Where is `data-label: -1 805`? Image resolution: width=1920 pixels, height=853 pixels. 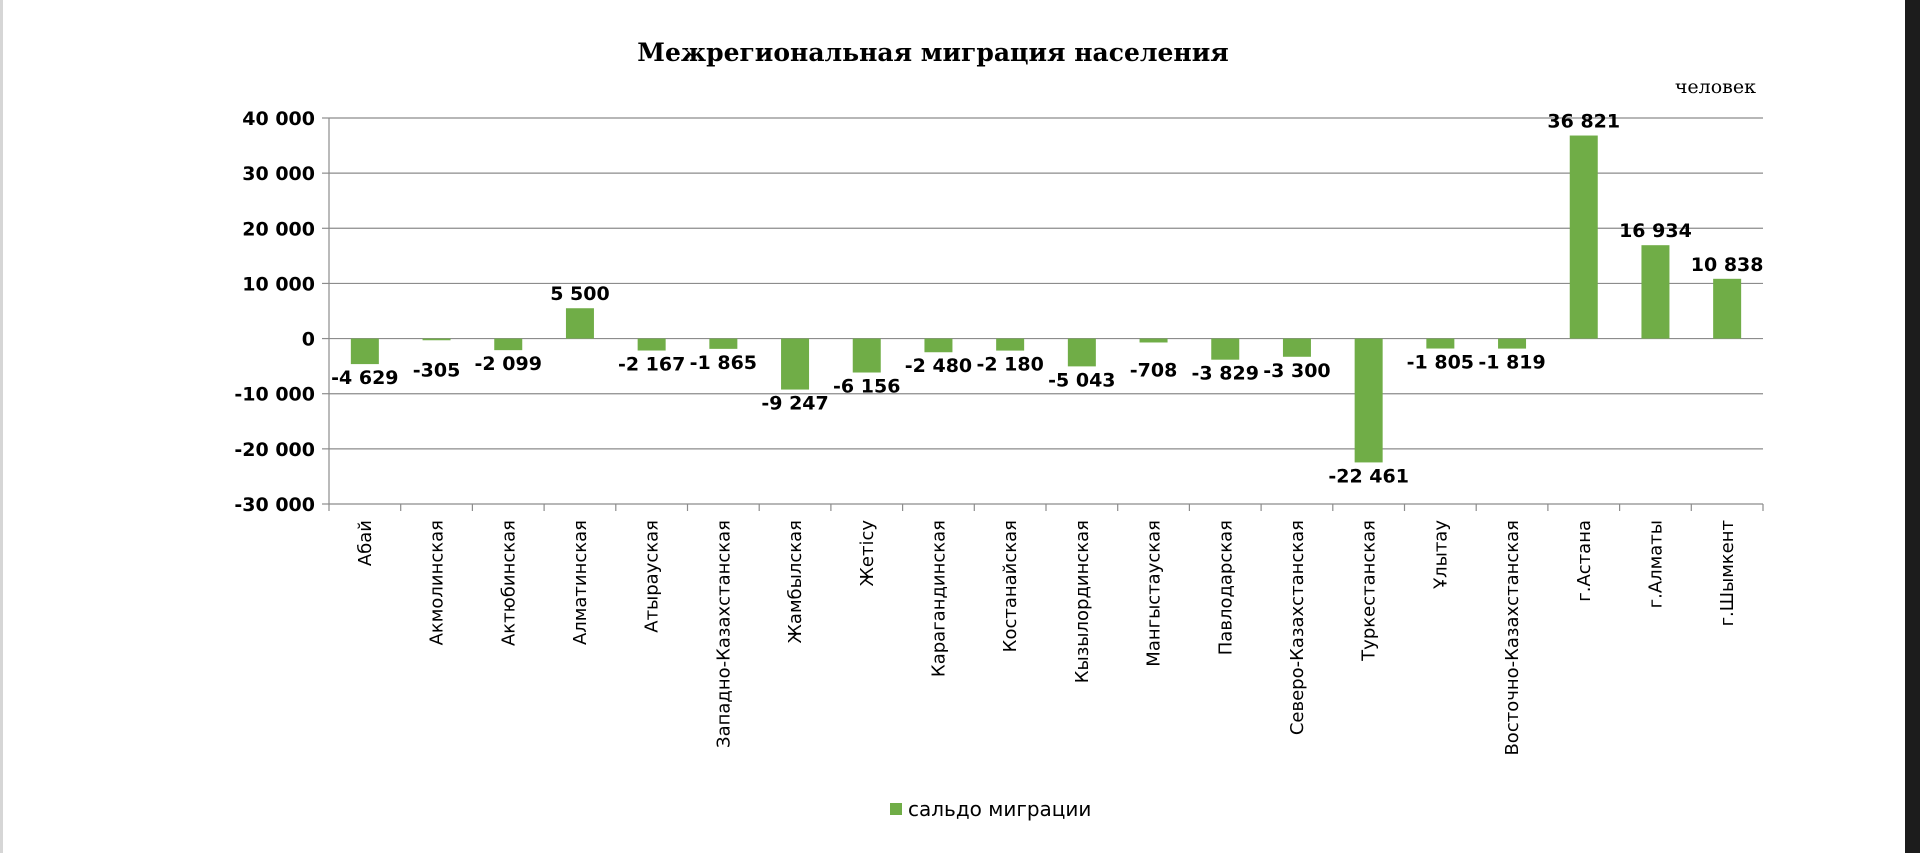 data-label: -1 805 is located at coordinates (1440, 363).